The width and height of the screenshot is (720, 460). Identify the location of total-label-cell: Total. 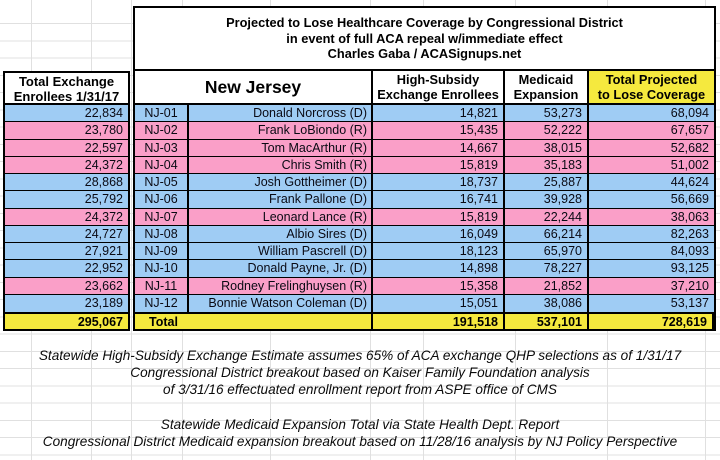
(254, 321).